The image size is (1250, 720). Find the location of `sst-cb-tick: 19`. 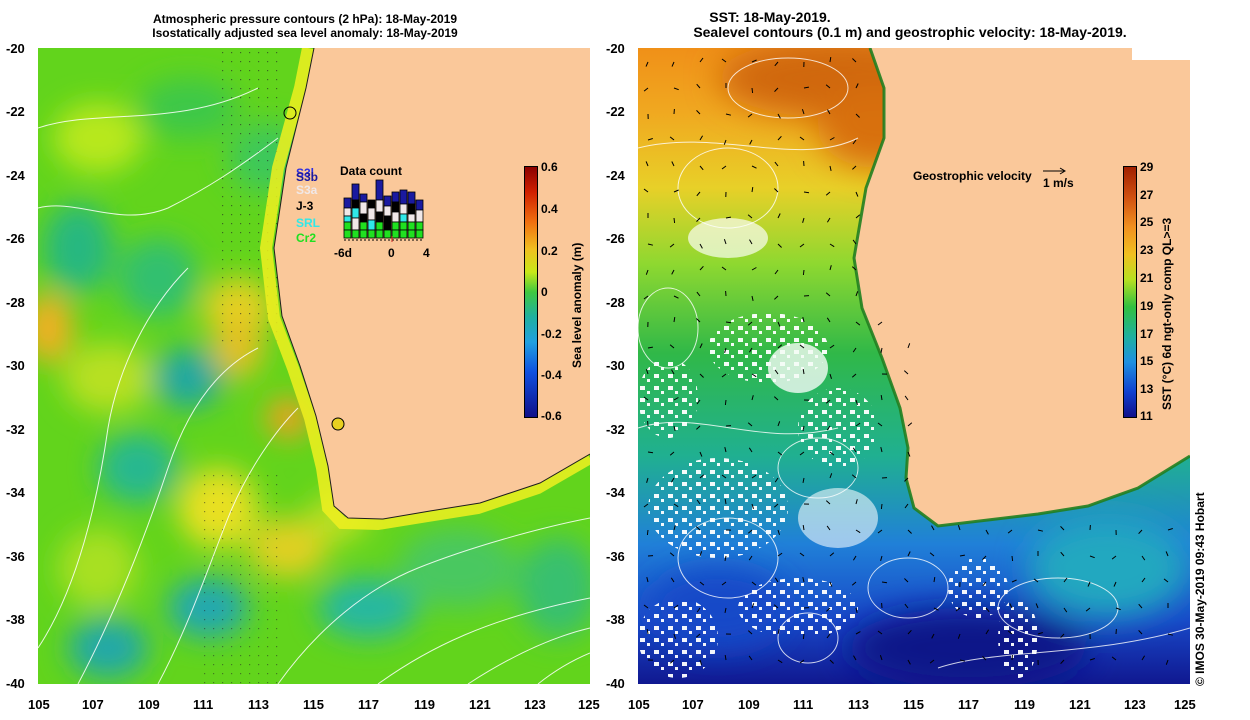

sst-cb-tick: 19 is located at coordinates (1147, 306).